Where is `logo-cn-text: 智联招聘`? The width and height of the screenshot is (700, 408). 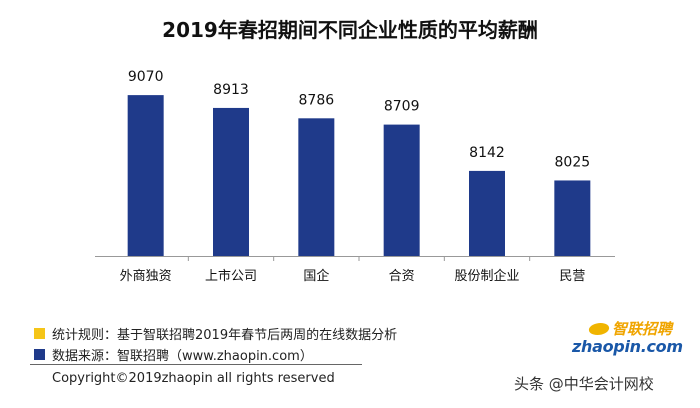
logo-cn-text: 智联招聘 is located at coordinates (641, 329).